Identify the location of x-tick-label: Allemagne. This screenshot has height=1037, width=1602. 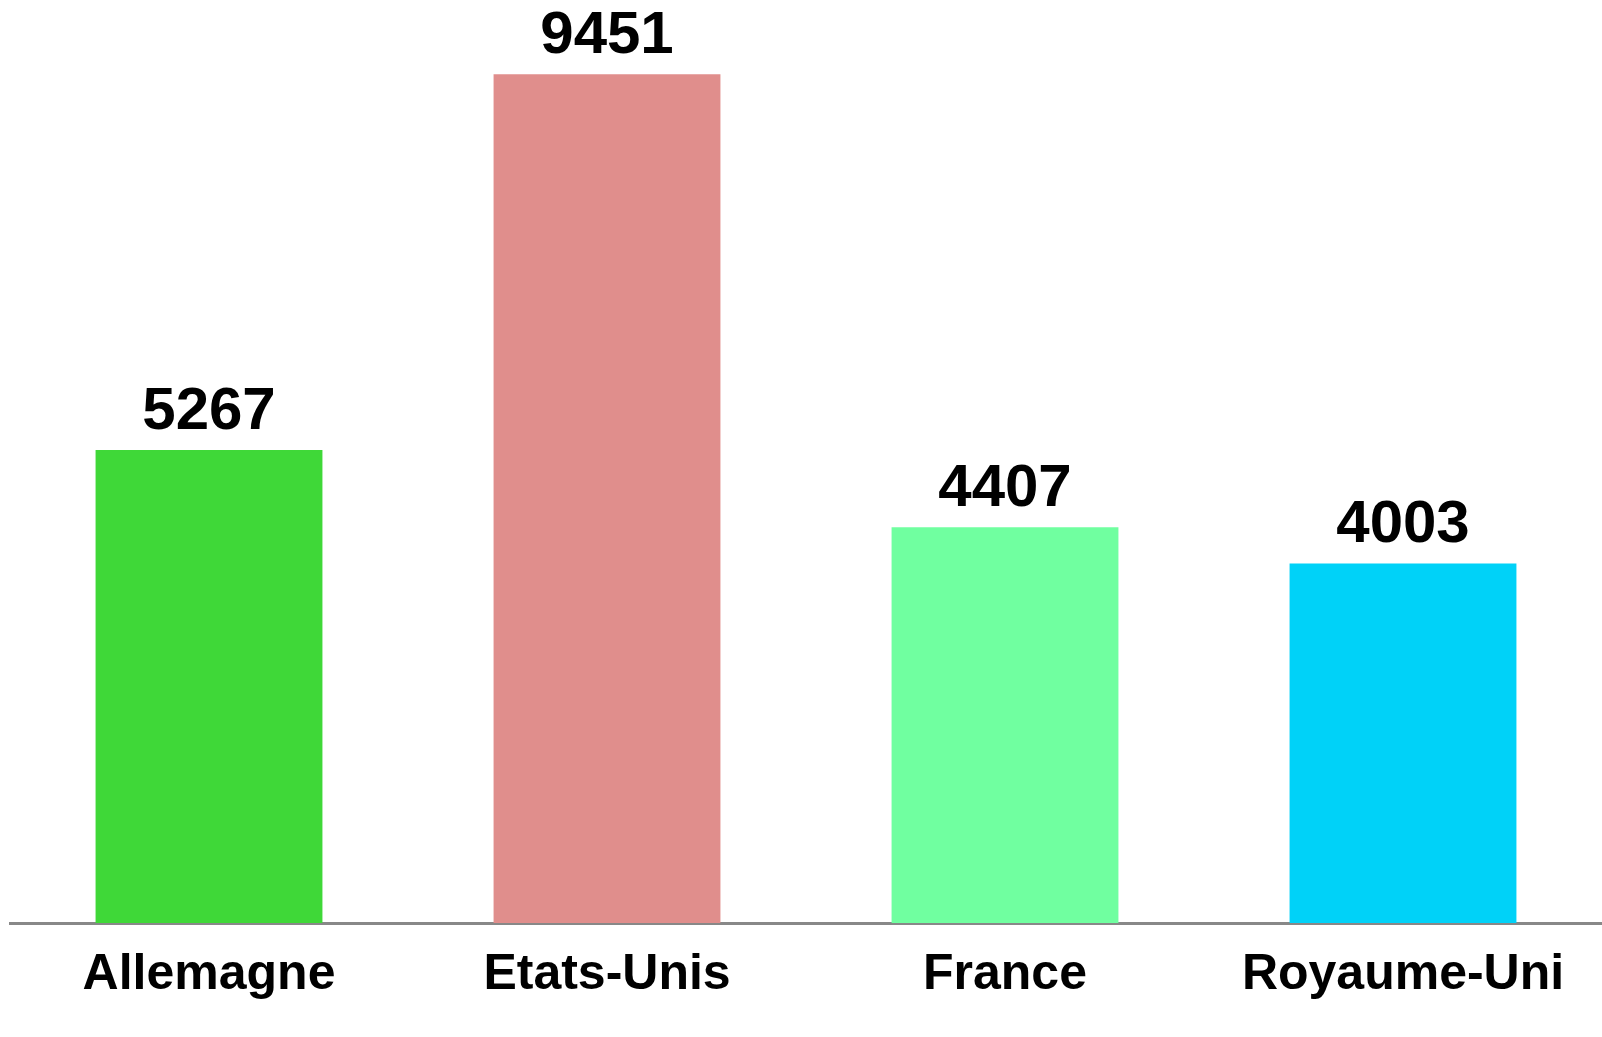
(209, 971).